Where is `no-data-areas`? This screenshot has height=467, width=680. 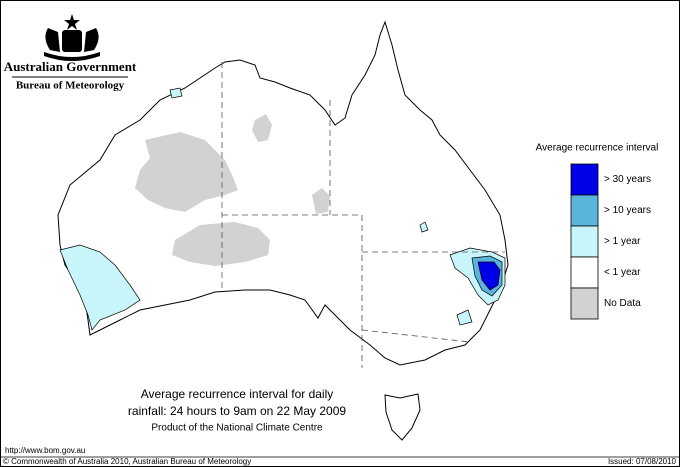
no-data-areas is located at coordinates (232, 190).